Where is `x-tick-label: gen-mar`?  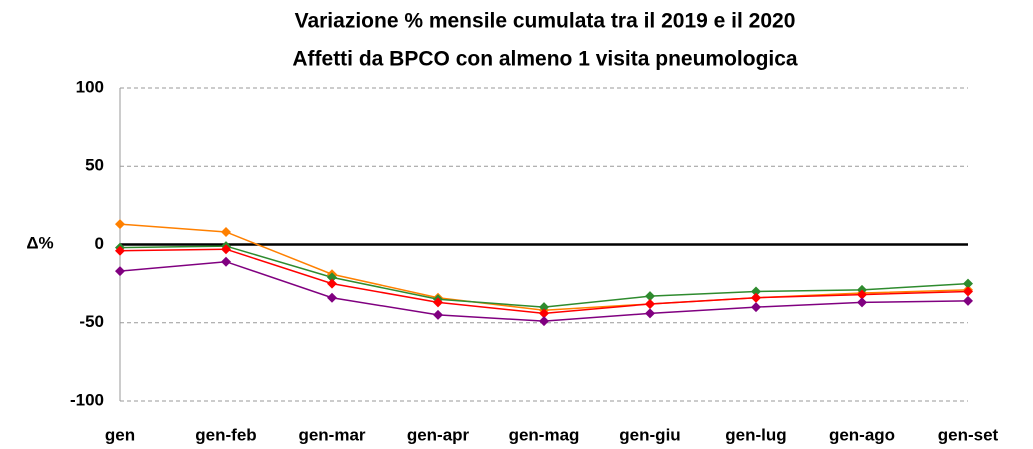
x-tick-label: gen-mar is located at coordinates (331, 434).